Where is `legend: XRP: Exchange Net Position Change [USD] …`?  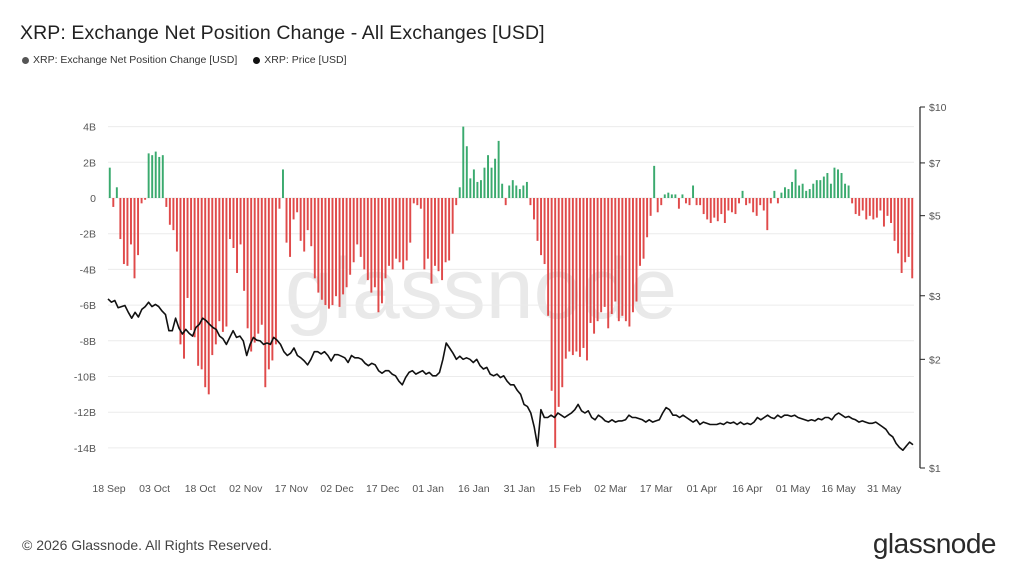 legend: XRP: Exchange Net Position Change [USD] … is located at coordinates (184, 60).